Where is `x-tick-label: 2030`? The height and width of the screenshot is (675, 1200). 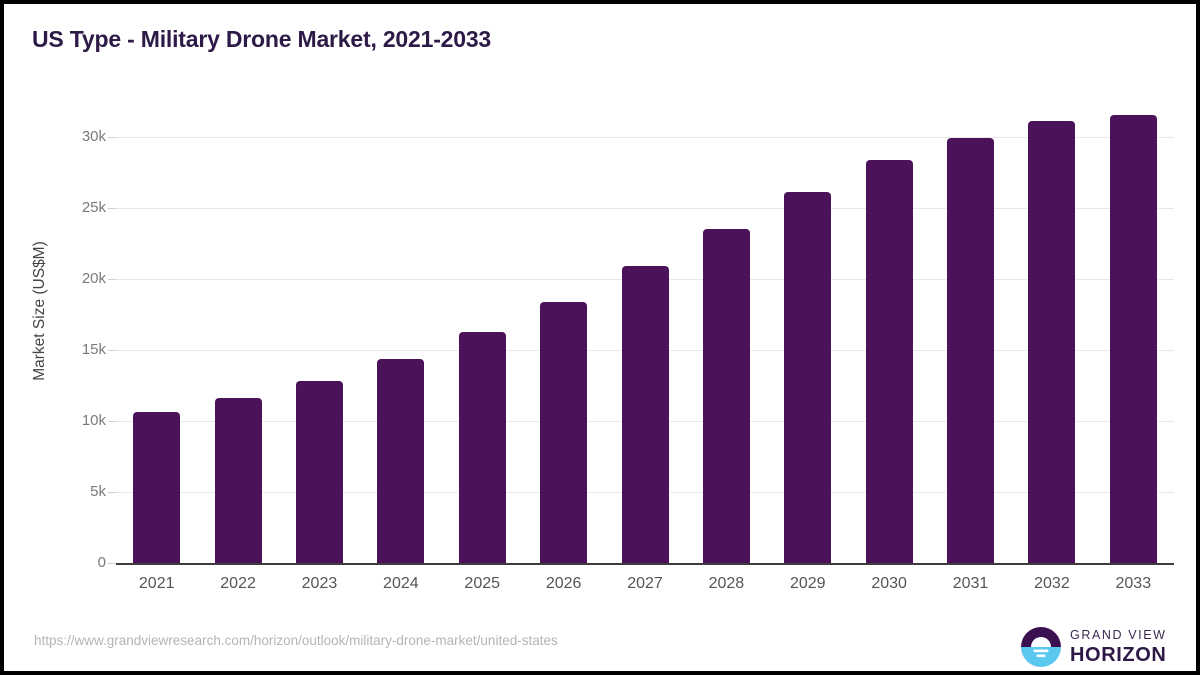
x-tick-label: 2030 is located at coordinates (889, 583).